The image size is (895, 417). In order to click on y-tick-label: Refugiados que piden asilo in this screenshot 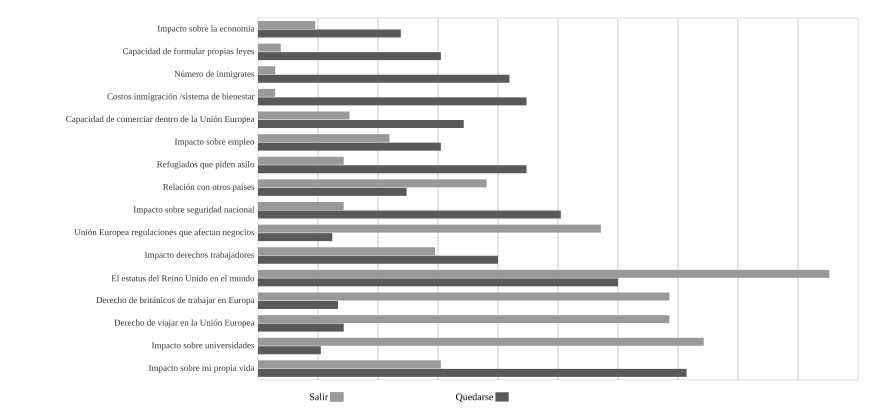, I will do `click(205, 165)`.